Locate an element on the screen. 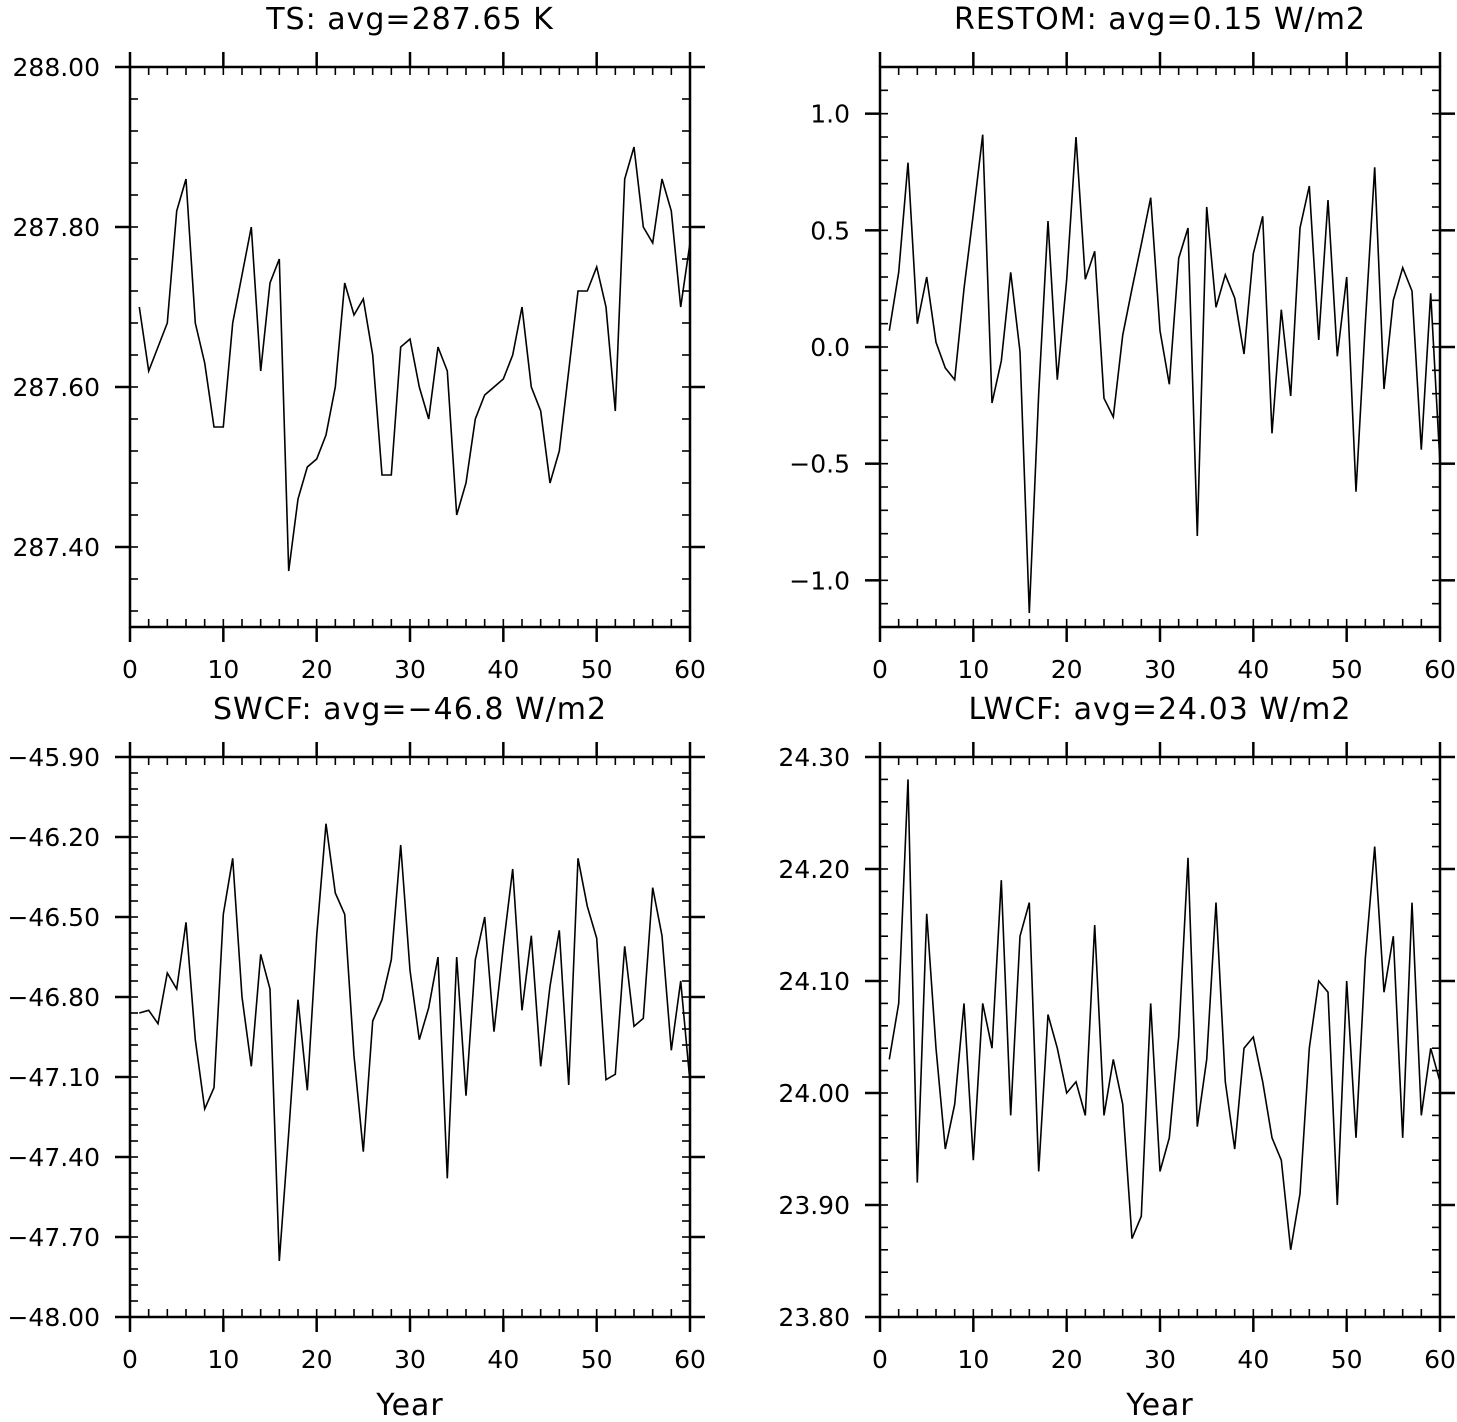 This screenshot has width=1457, height=1422. y-tick-label: 287.40 is located at coordinates (56, 547).